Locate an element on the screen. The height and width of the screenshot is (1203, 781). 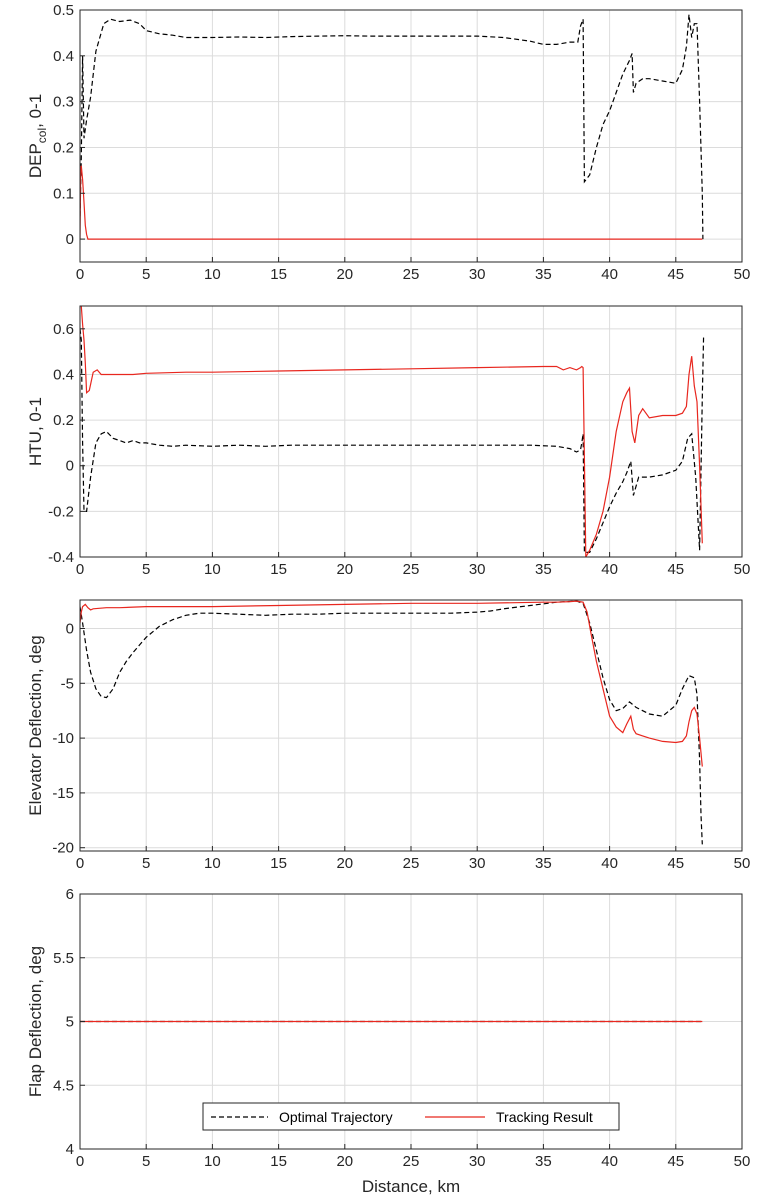
y-tick-label: -0.2 is located at coordinates (61, 511).